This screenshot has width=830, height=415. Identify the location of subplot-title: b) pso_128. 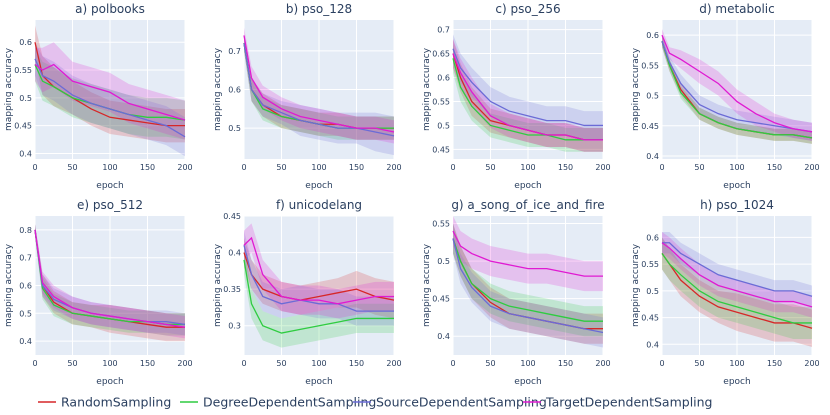
(319, 9).